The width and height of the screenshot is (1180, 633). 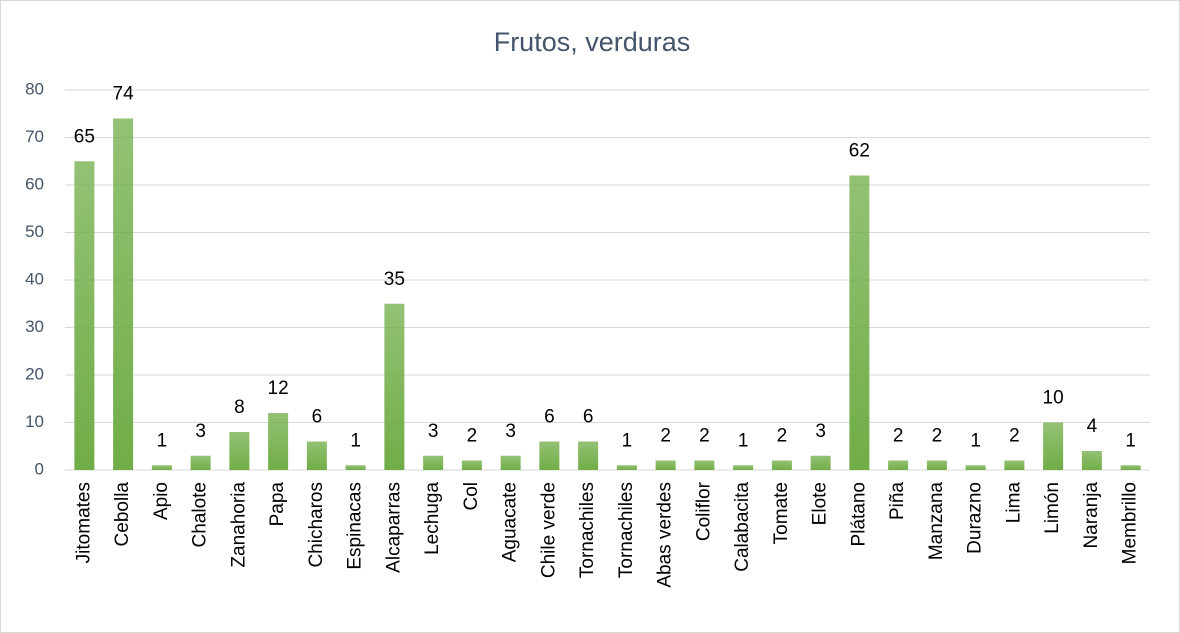 What do you see at coordinates (34, 278) in the screenshot?
I see `y-tick-label: 40` at bounding box center [34, 278].